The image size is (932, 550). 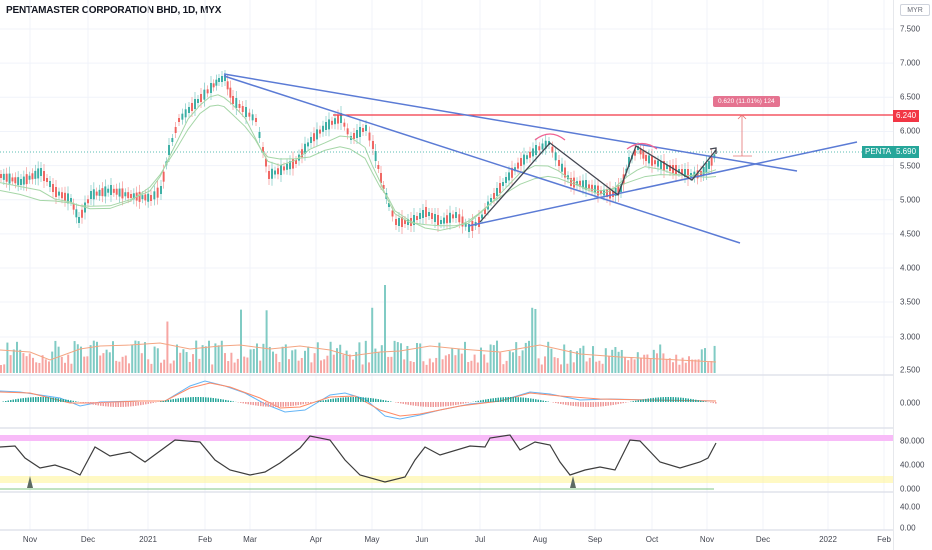 What do you see at coordinates (910, 131) in the screenshot?
I see `price-tick: 6.000` at bounding box center [910, 131].